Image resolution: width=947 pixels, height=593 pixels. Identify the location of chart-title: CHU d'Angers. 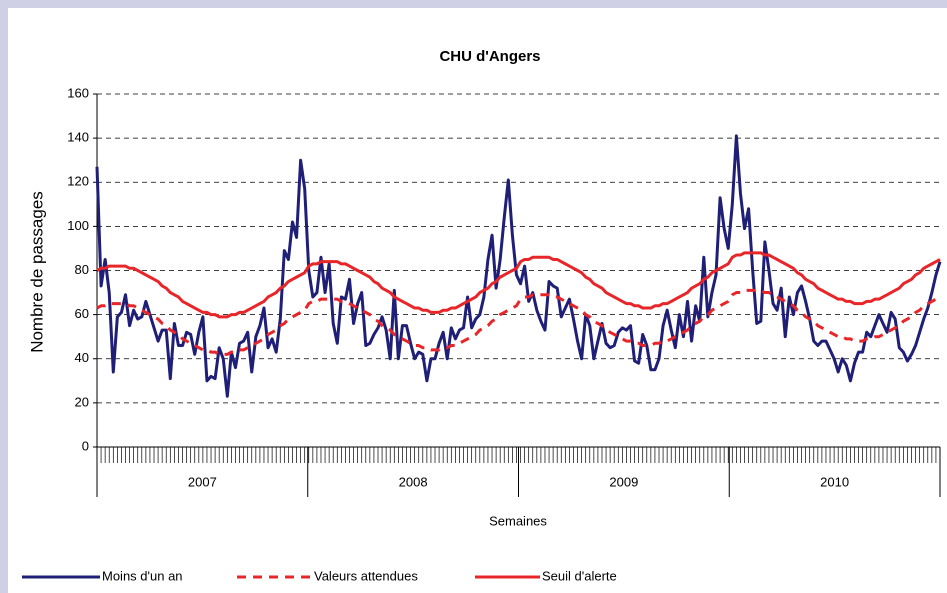
(489, 56).